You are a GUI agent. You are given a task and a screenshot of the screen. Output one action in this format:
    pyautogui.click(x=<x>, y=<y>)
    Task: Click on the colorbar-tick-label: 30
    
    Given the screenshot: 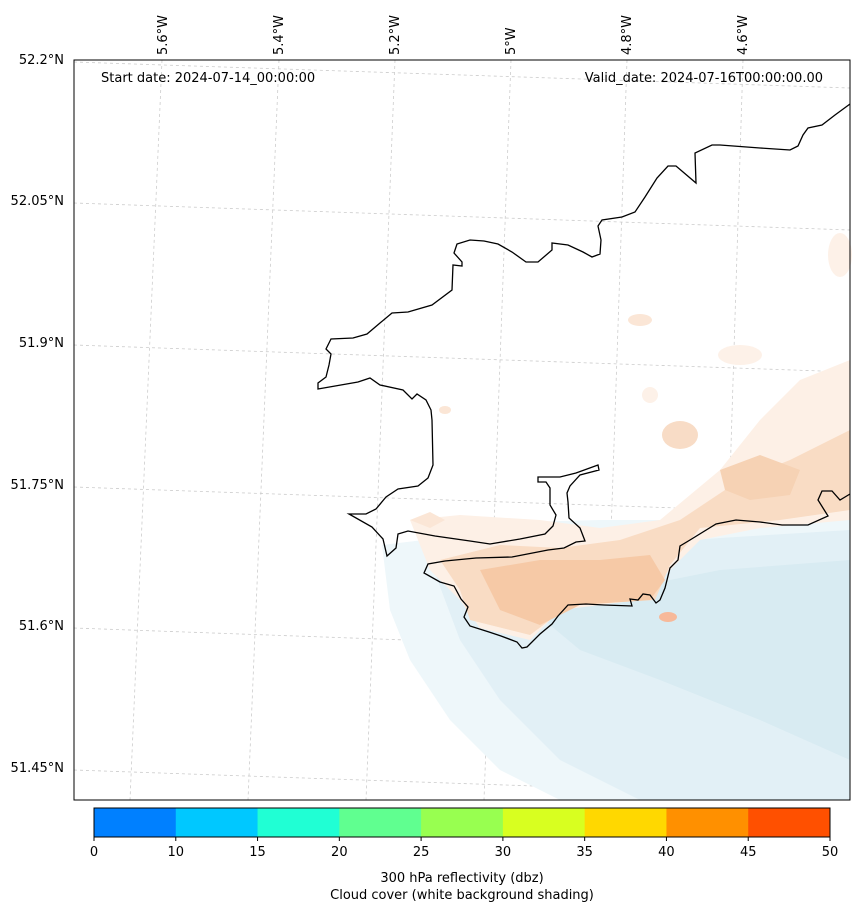 What is the action you would take?
    pyautogui.click(x=503, y=852)
    